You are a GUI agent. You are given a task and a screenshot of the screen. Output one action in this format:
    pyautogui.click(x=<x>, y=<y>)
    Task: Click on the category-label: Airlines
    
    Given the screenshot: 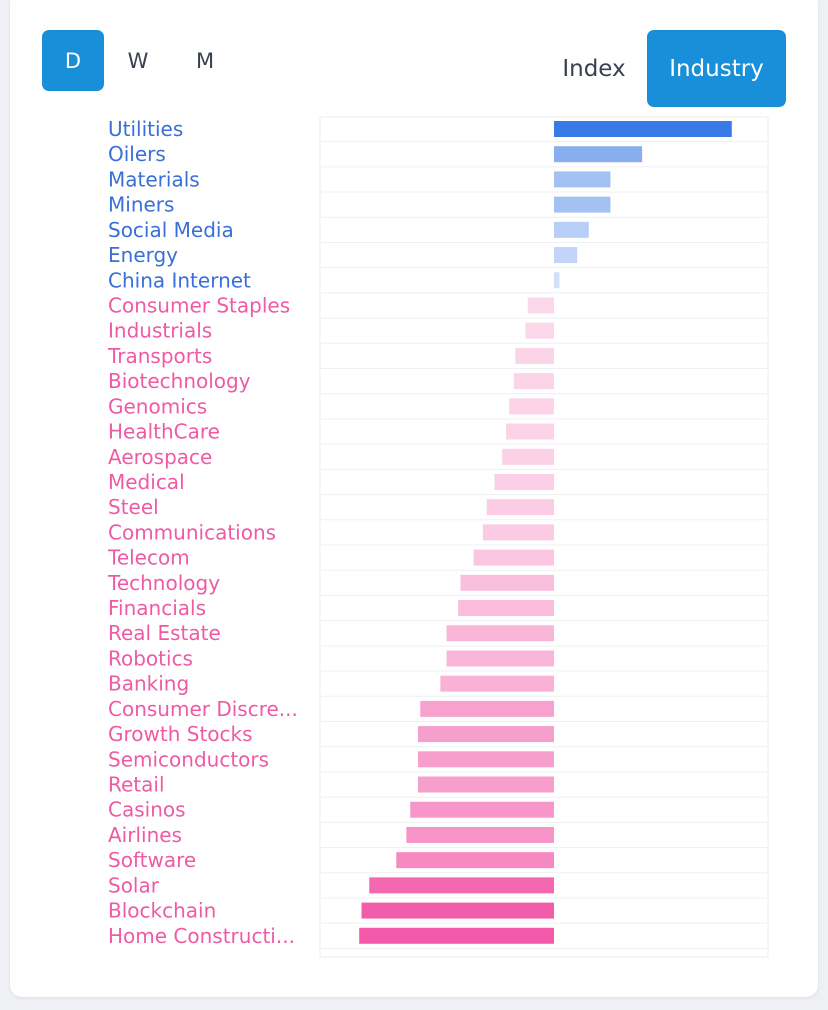 What is the action you would take?
    pyautogui.click(x=145, y=835)
    